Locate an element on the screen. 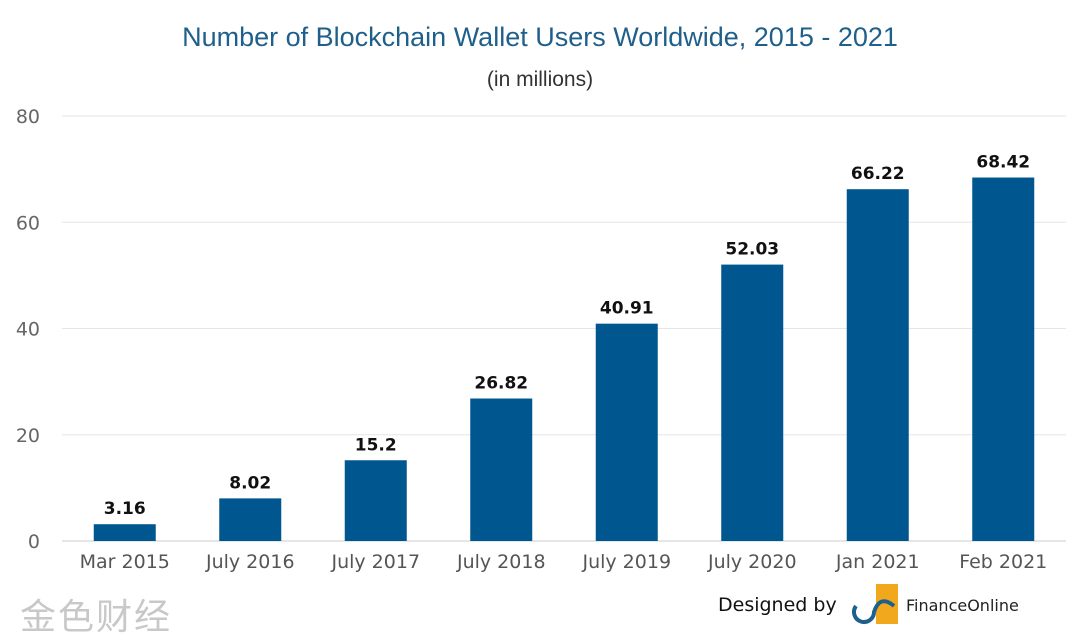 This screenshot has height=639, width=1080. x-tick-label: July 2020 is located at coordinates (752, 562).